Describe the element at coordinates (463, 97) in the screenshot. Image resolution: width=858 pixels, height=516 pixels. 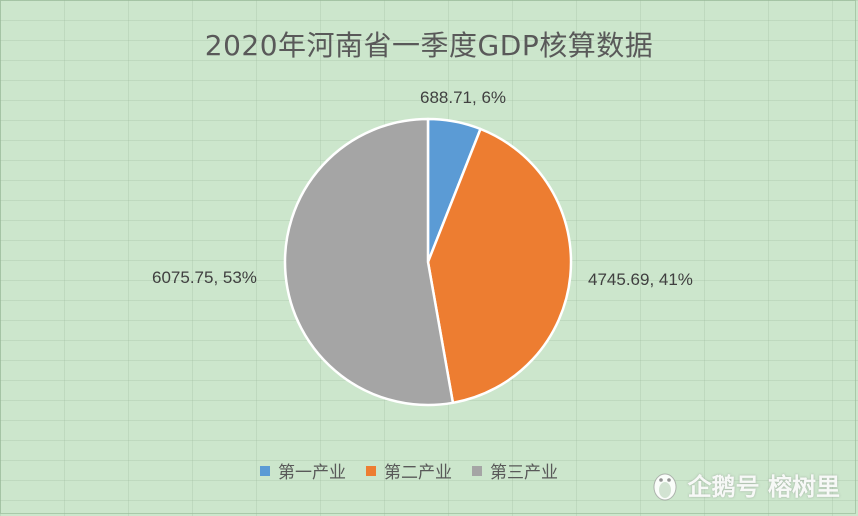
I see `data-label-primary: 688.71, 6%` at that location.